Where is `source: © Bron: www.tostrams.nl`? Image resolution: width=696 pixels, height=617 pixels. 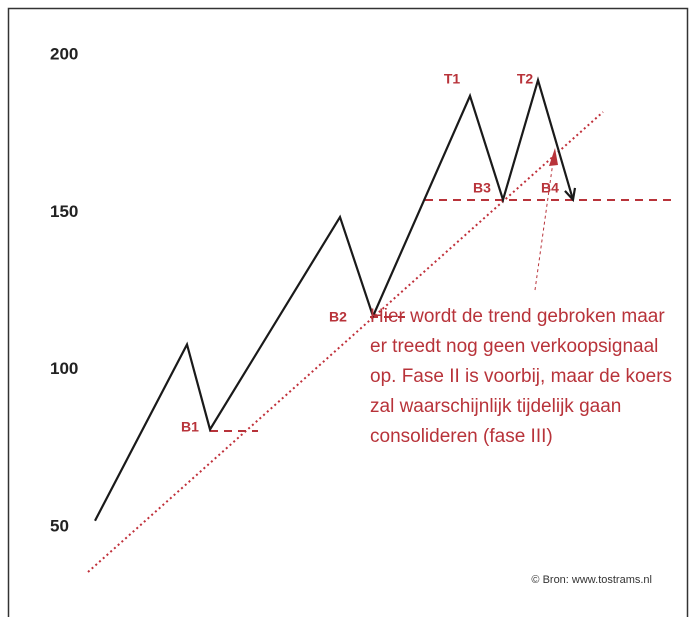
source: © Bron: www.tostrams.nl is located at coordinates (591, 580).